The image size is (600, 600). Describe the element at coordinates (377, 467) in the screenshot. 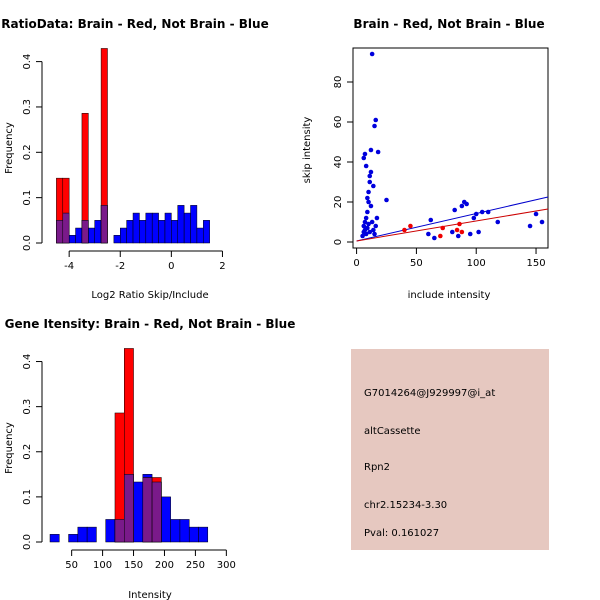

I see `info-gene: Rpn2` at that location.